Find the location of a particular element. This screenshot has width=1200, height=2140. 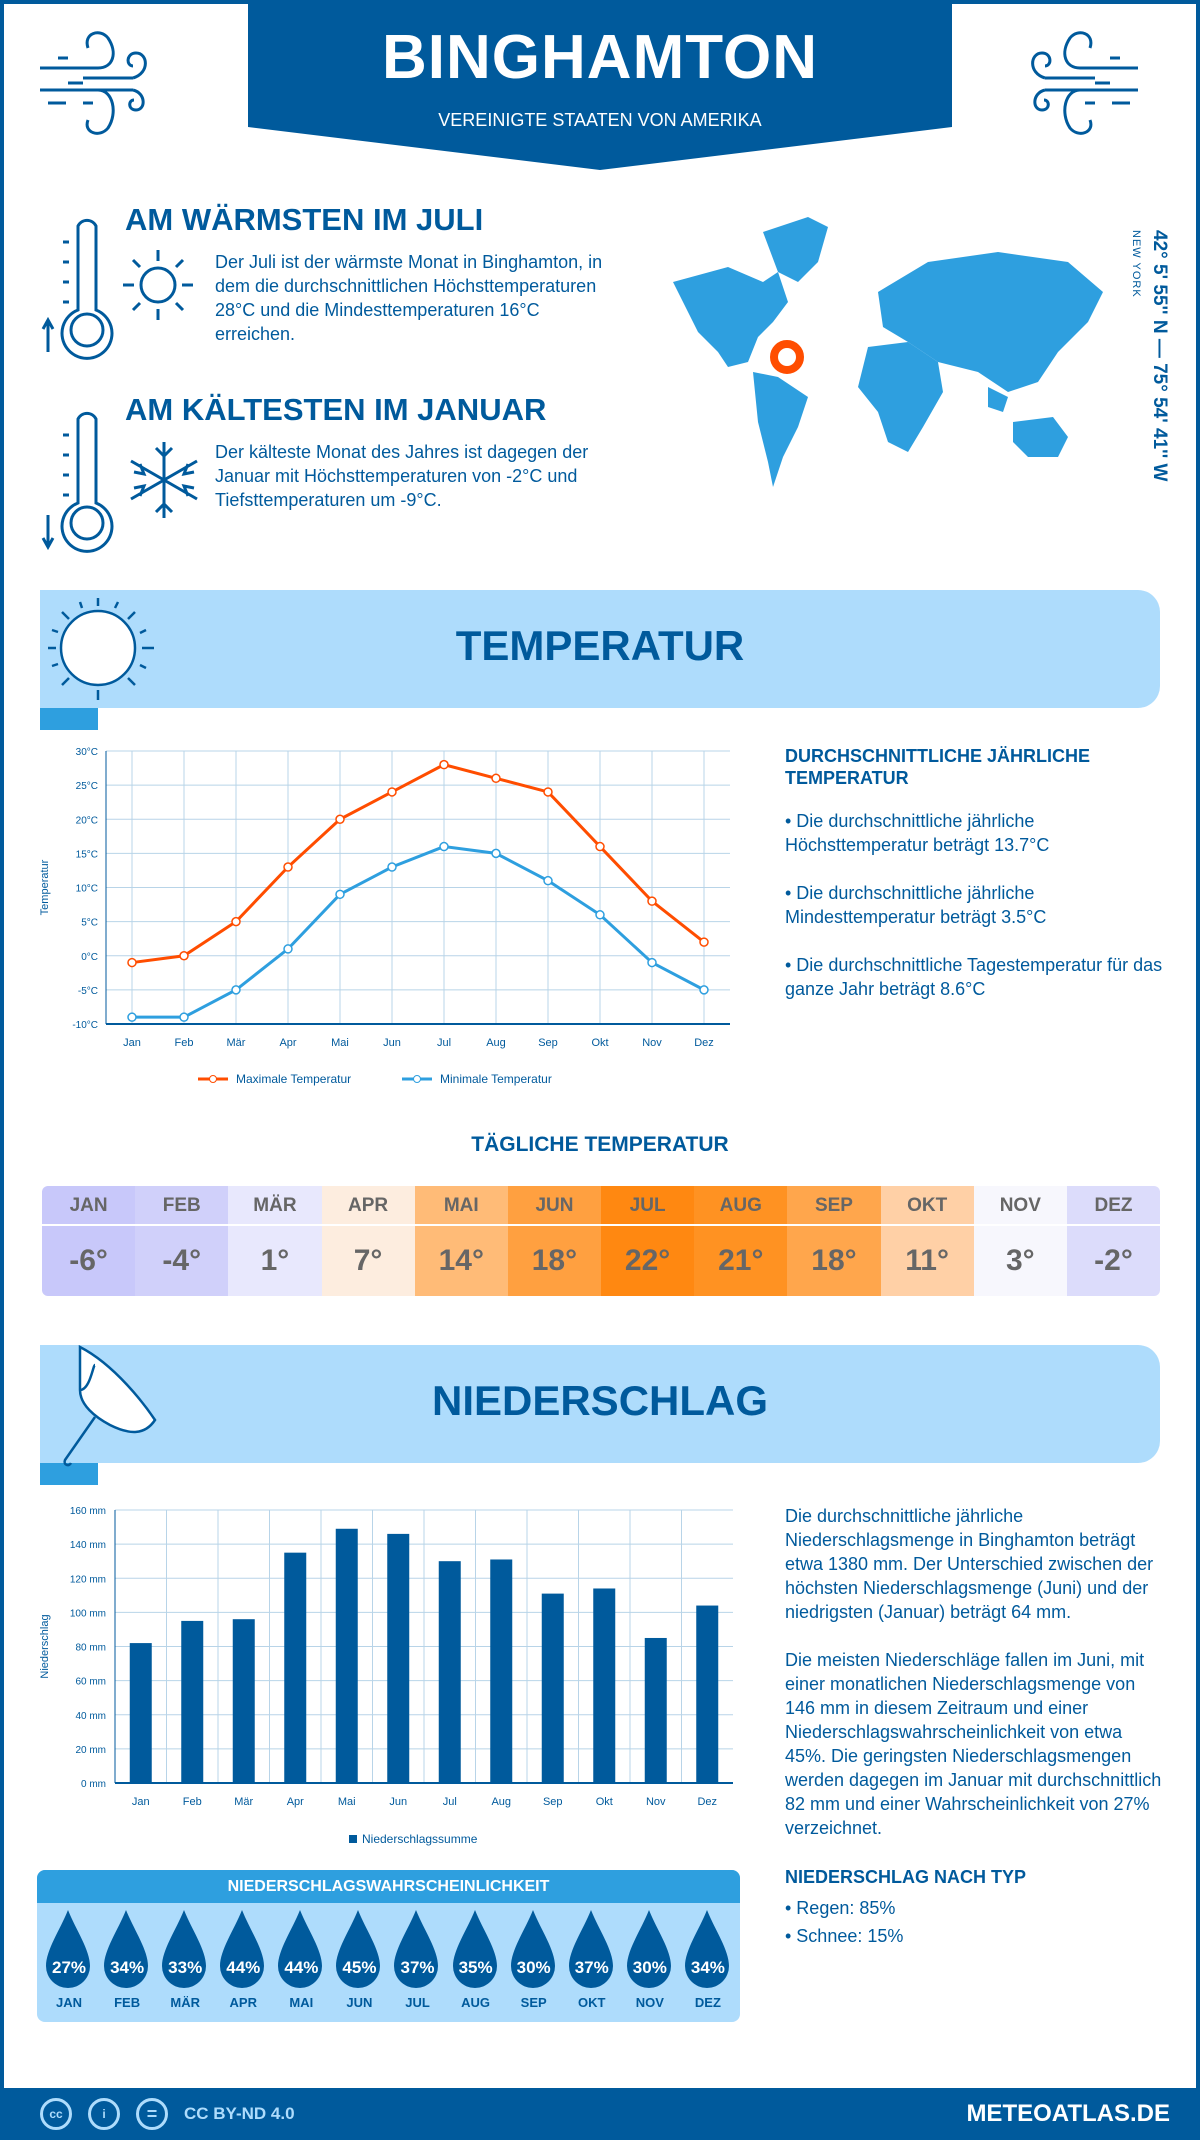

cc-icon: cc is located at coordinates (56, 2114).